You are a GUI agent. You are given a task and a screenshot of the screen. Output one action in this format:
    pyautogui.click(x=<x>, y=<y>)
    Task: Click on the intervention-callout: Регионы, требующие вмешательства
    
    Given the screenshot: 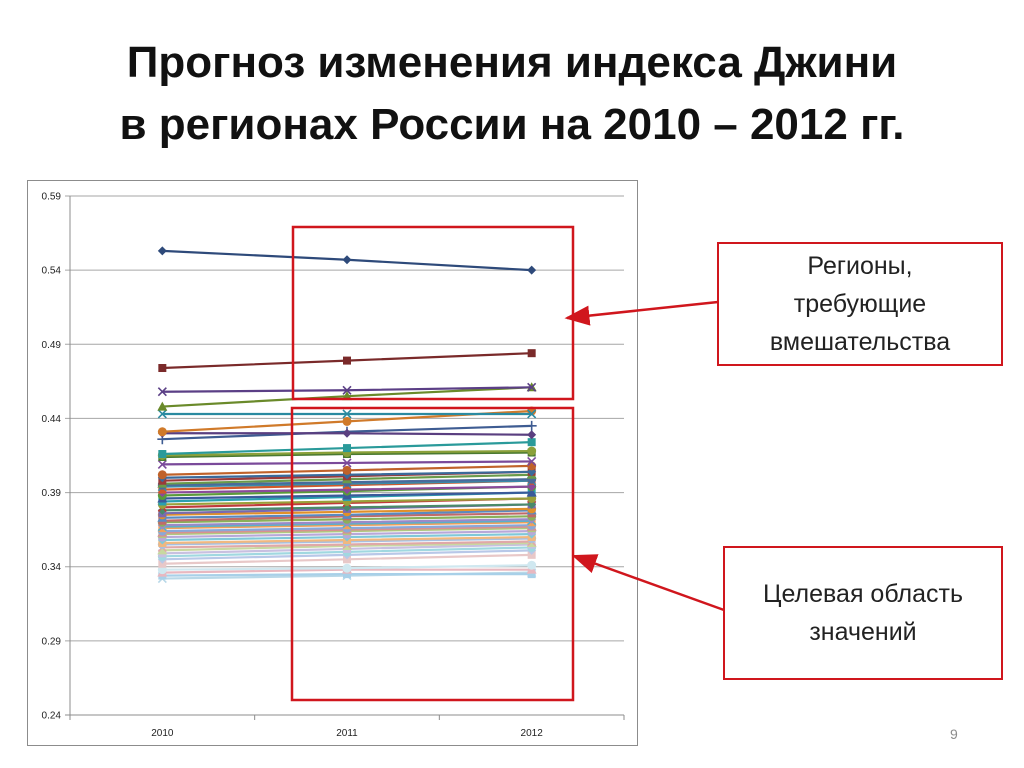 What is the action you would take?
    pyautogui.click(x=860, y=304)
    